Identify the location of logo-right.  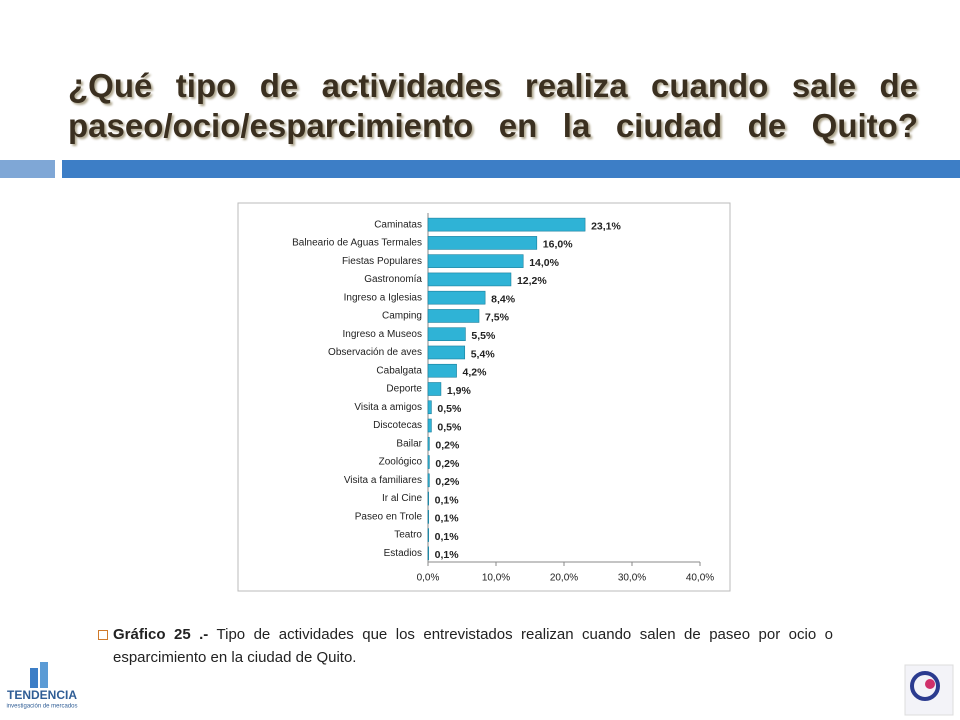
(929, 690).